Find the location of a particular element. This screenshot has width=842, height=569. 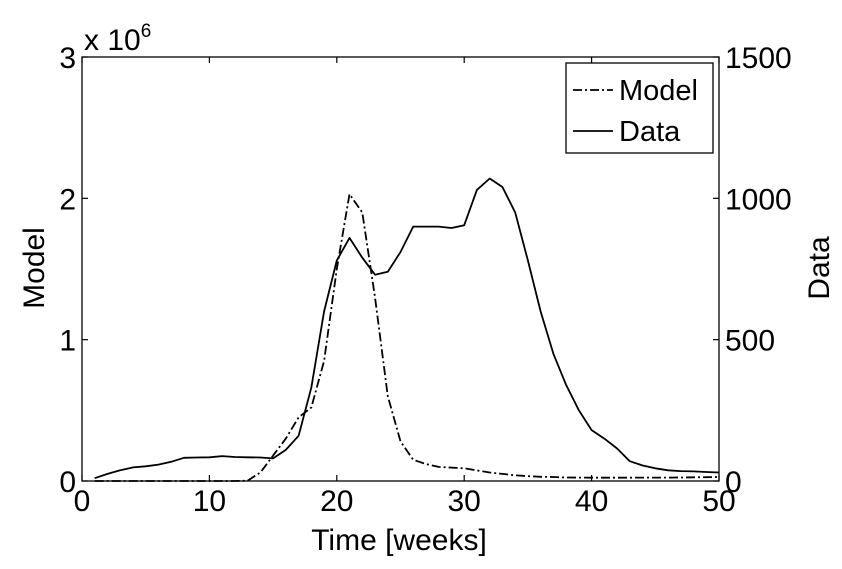

x-tick-label: 10 is located at coordinates (209, 501).